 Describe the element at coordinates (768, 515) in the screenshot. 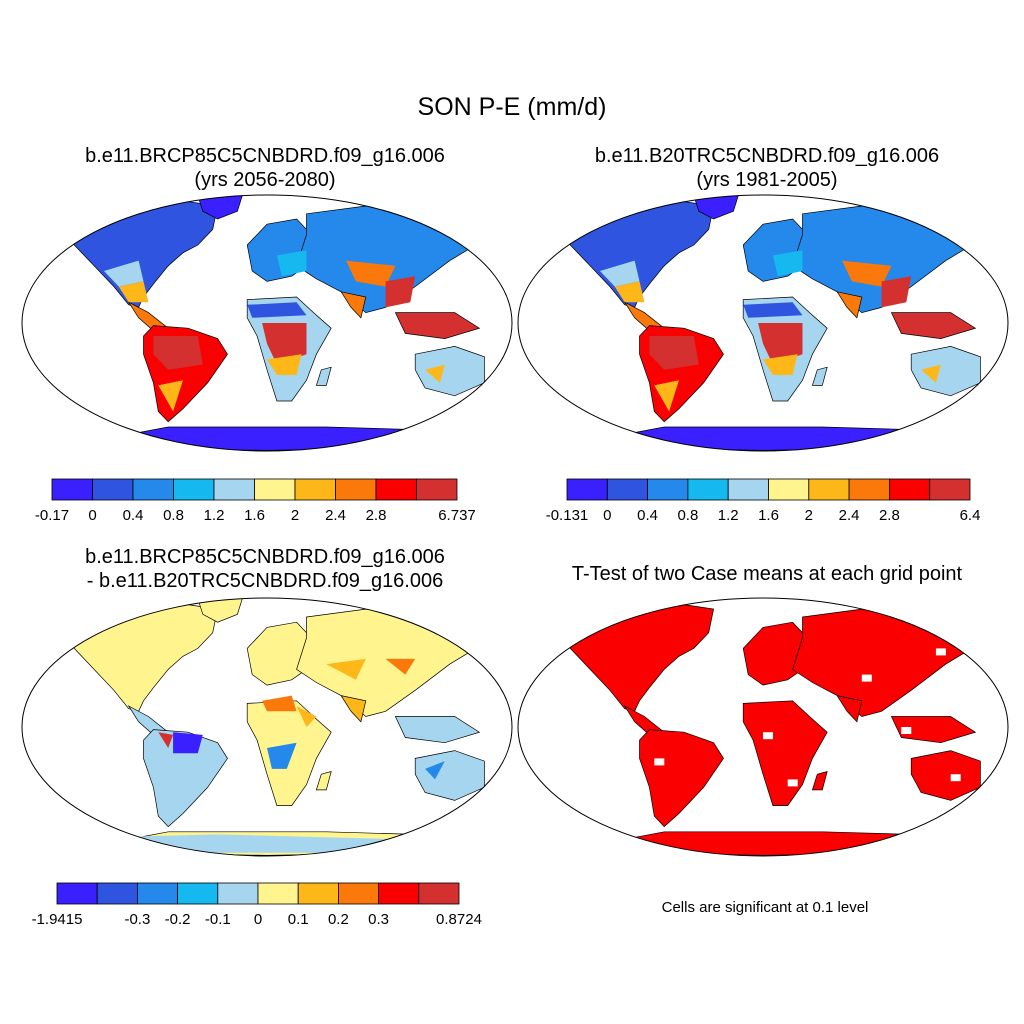

I see `colorbar-tick-label: 1.6` at that location.